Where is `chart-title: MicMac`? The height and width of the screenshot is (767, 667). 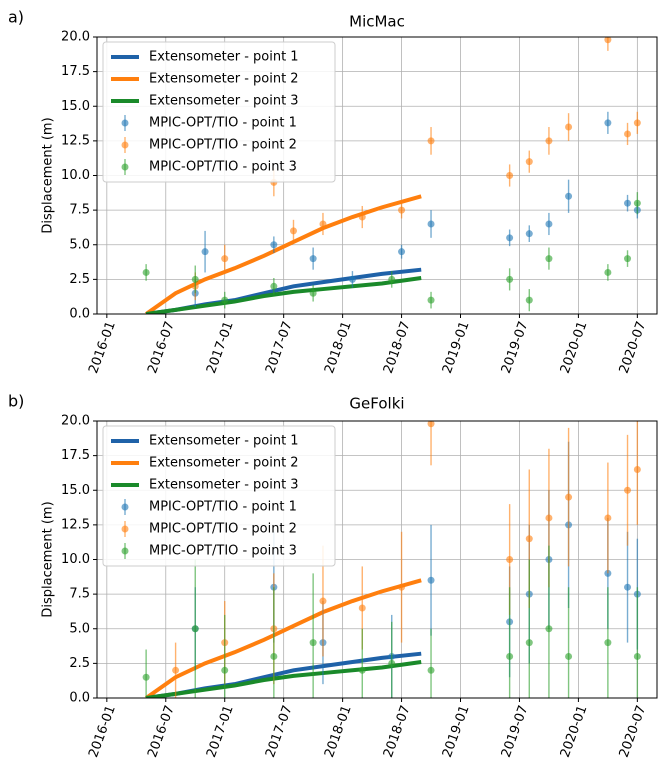 chart-title: MicMac is located at coordinates (377, 22).